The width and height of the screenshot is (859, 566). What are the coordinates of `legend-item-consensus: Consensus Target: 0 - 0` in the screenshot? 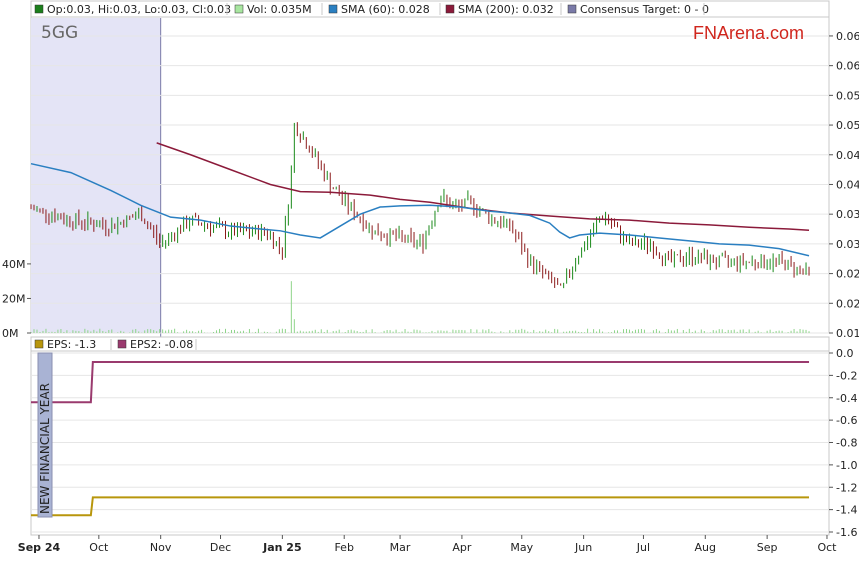 It's located at (638, 9).